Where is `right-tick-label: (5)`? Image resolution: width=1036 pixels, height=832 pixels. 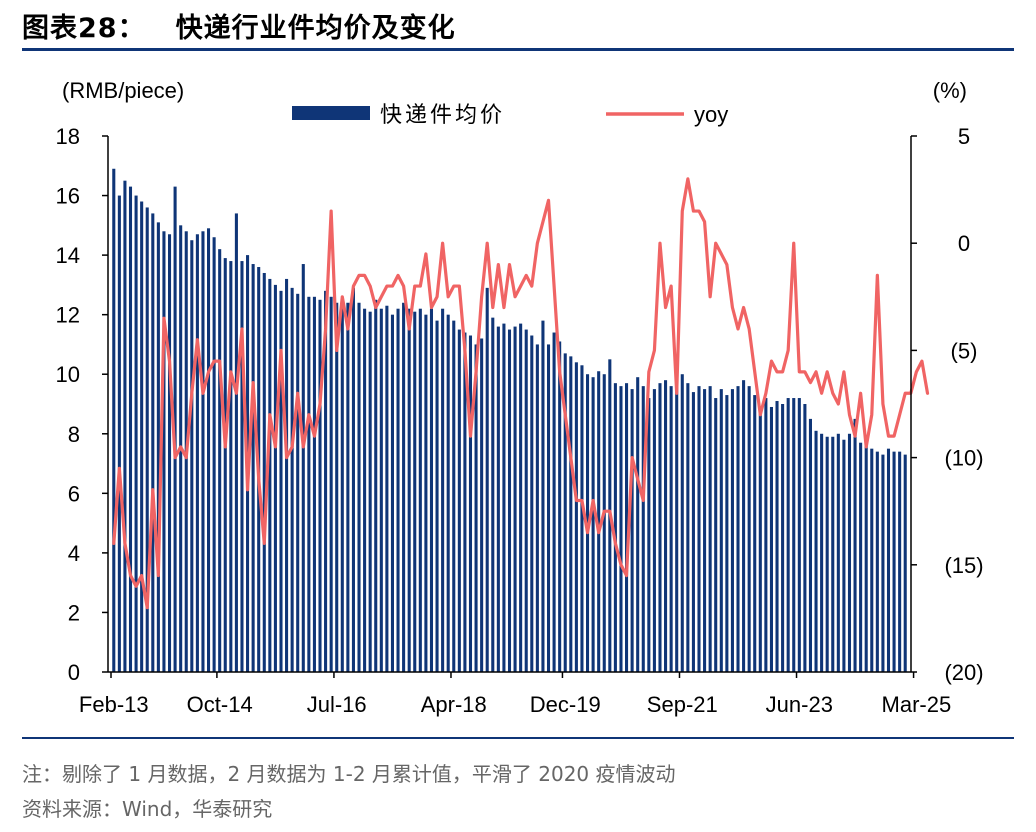 right-tick-label: (5) is located at coordinates (964, 350).